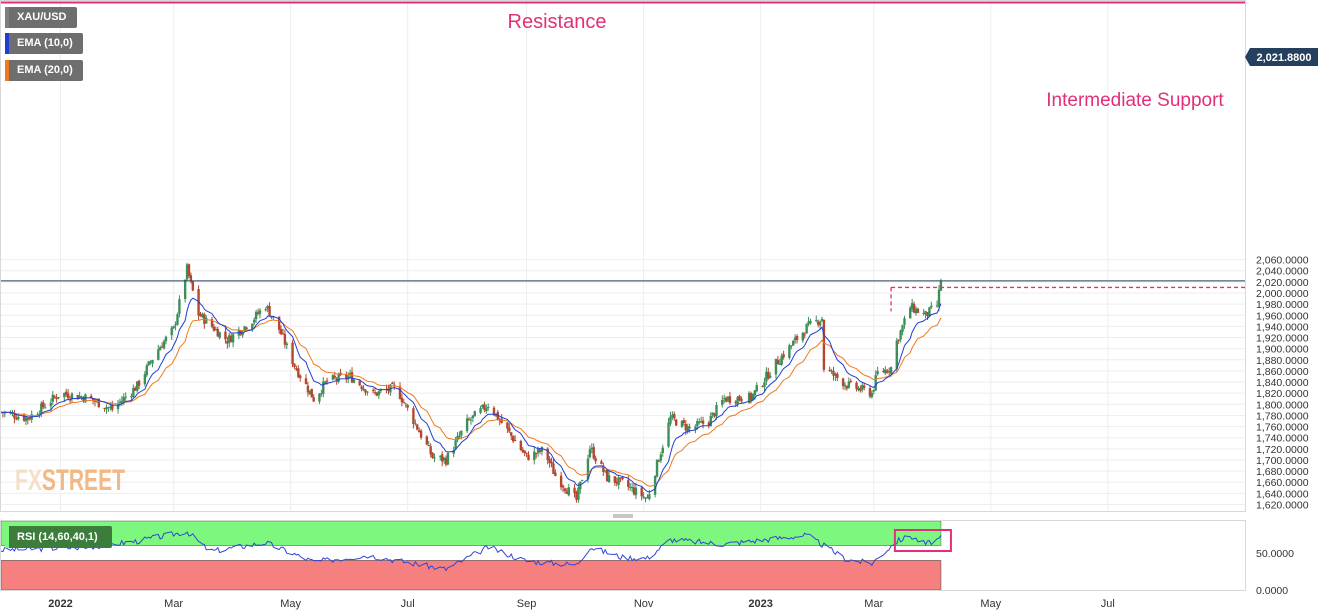 The height and width of the screenshot is (615, 1331). What do you see at coordinates (408, 604) in the screenshot?
I see `x-tick-label: Jul` at bounding box center [408, 604].